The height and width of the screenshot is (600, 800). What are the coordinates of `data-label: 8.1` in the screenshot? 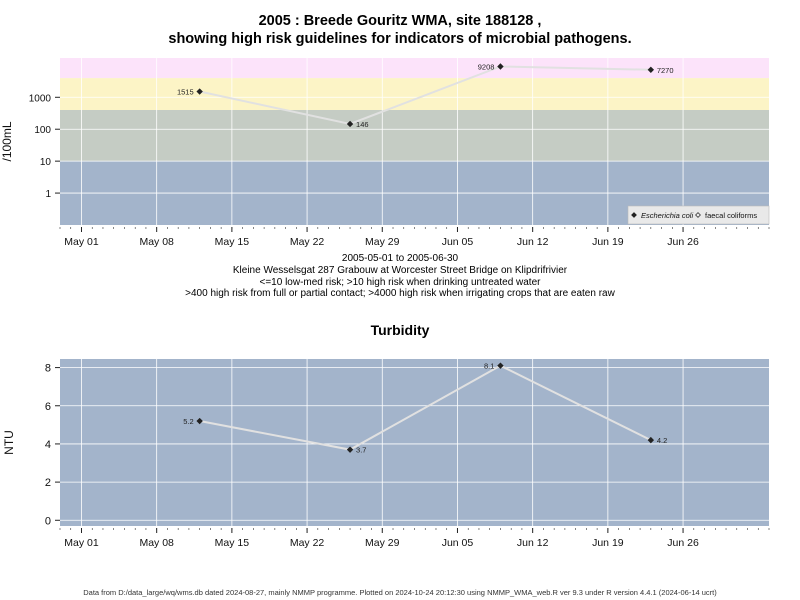 It's located at (489, 366).